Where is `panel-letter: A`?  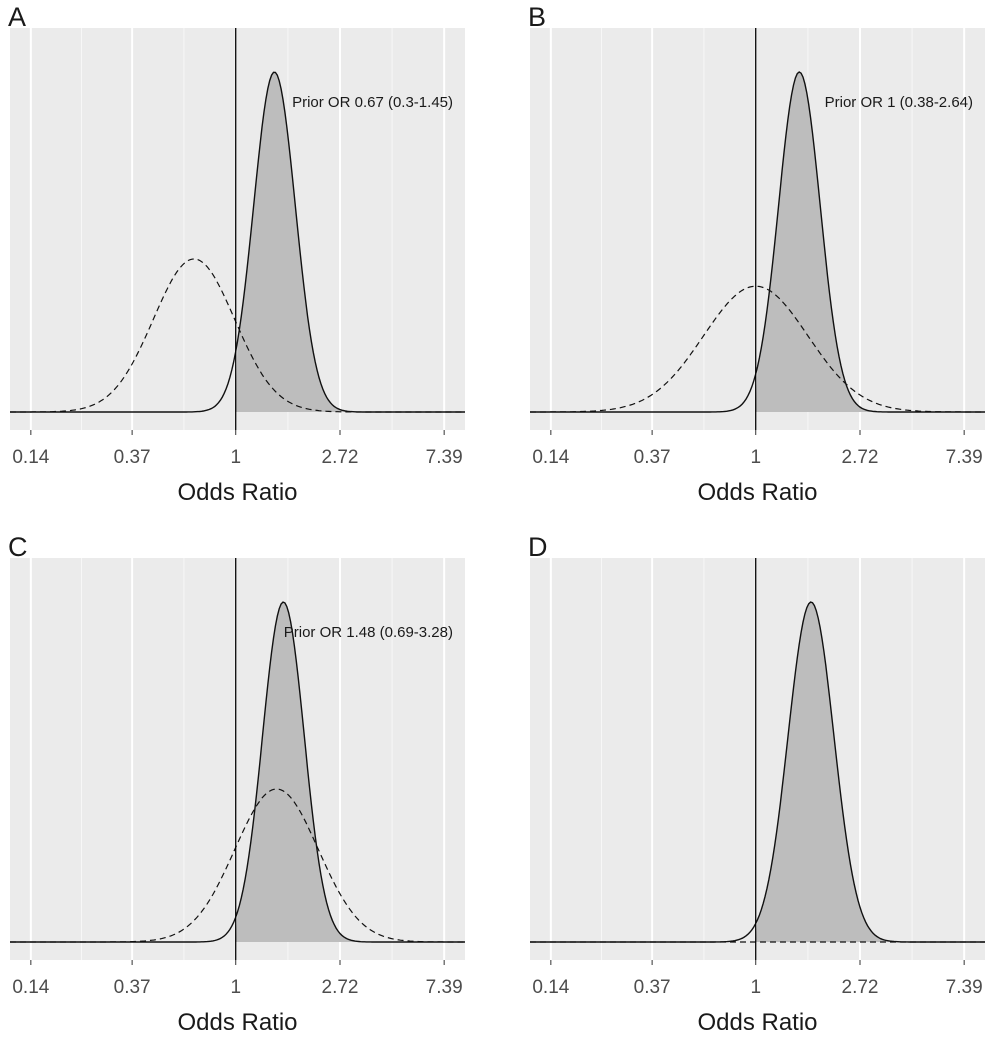
panel-letter: A is located at coordinates (17, 17).